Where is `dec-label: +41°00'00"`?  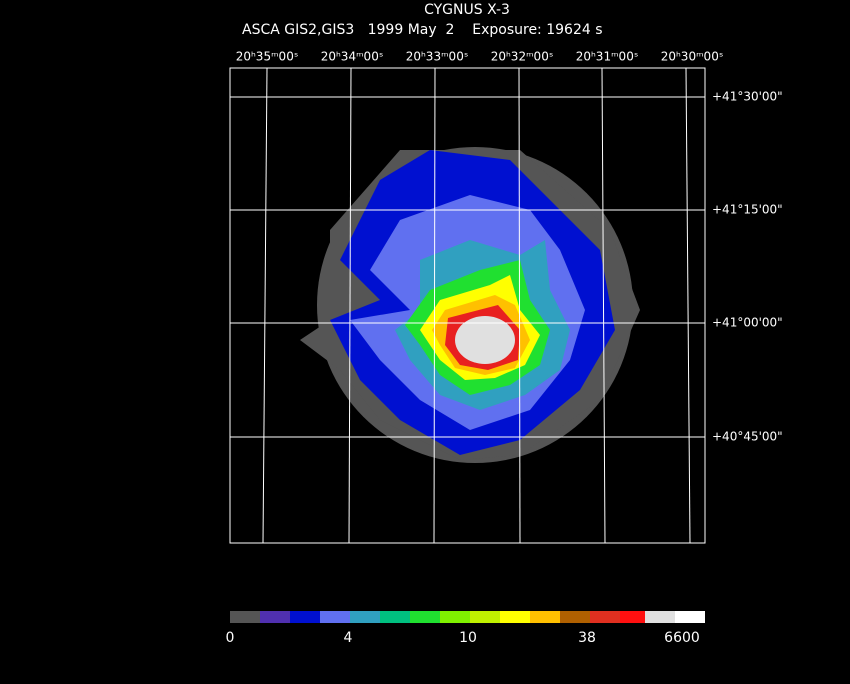
dec-label: +41°00'00" is located at coordinates (747, 323).